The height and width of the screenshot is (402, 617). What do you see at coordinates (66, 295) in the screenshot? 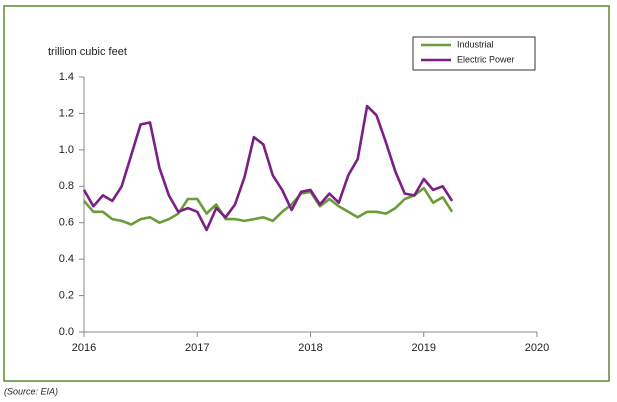
I see `y-tick-label: 0.2` at bounding box center [66, 295].